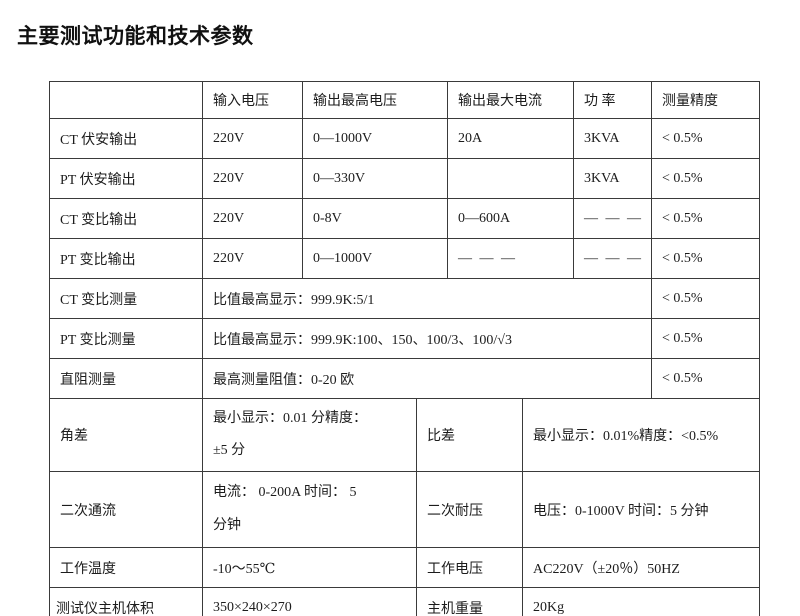 The width and height of the screenshot is (800, 616). Describe the element at coordinates (126, 138) in the screenshot. I see `row-label: CT 伏安输出` at that location.